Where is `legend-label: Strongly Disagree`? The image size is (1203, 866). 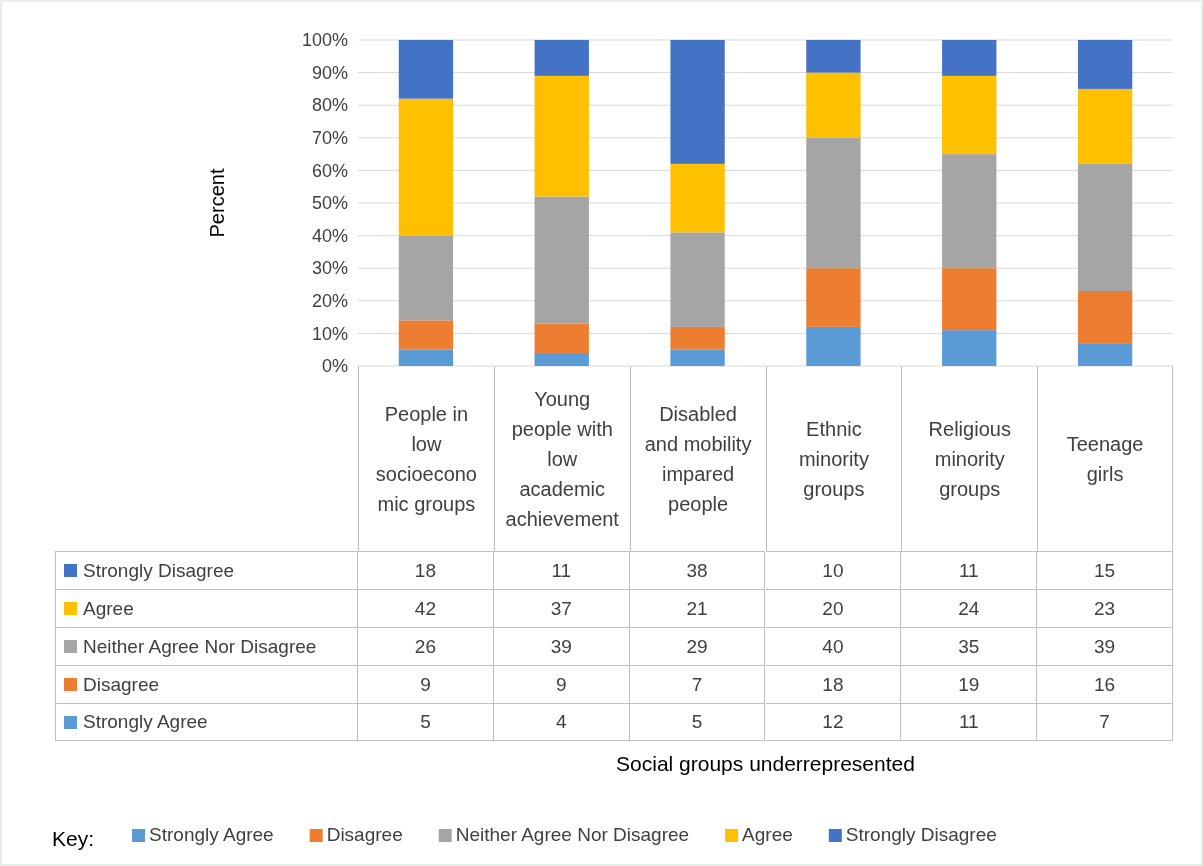 legend-label: Strongly Disagree is located at coordinates (159, 570).